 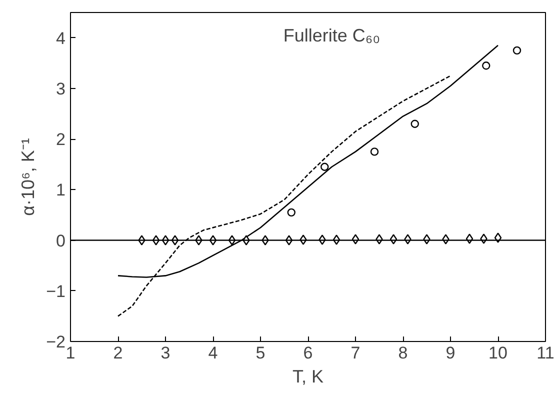 What do you see at coordinates (545, 353) in the screenshot?
I see `x-tick-label: 11` at bounding box center [545, 353].